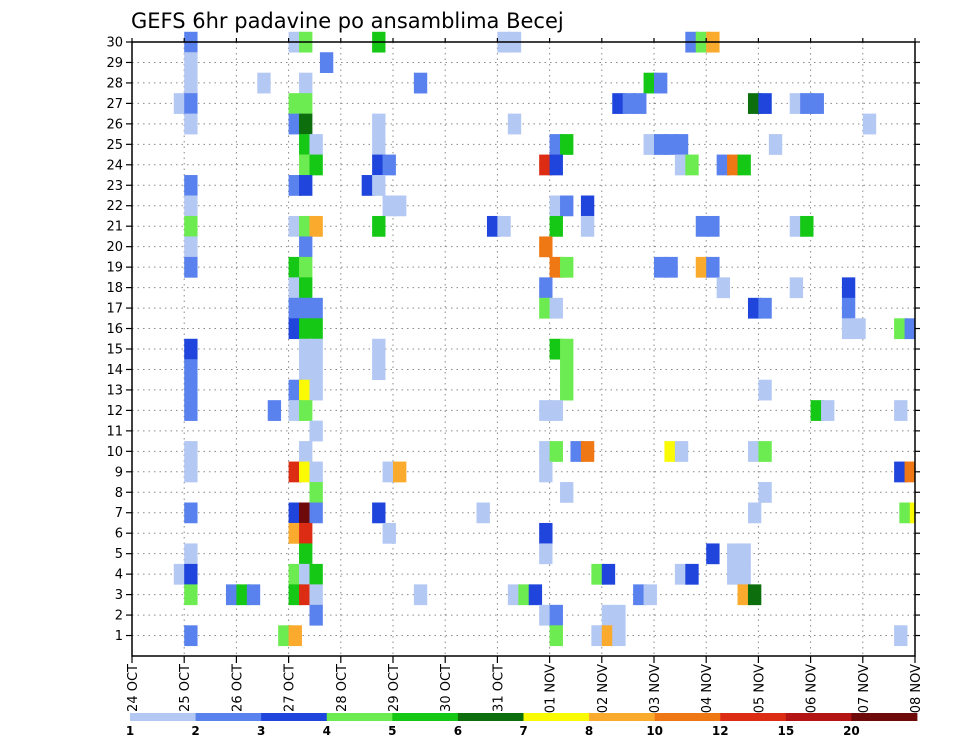 Image resolution: width=960 pixels, height=742 pixels. What do you see at coordinates (114, 309) in the screenshot?
I see `y-tick-label: 17` at bounding box center [114, 309].